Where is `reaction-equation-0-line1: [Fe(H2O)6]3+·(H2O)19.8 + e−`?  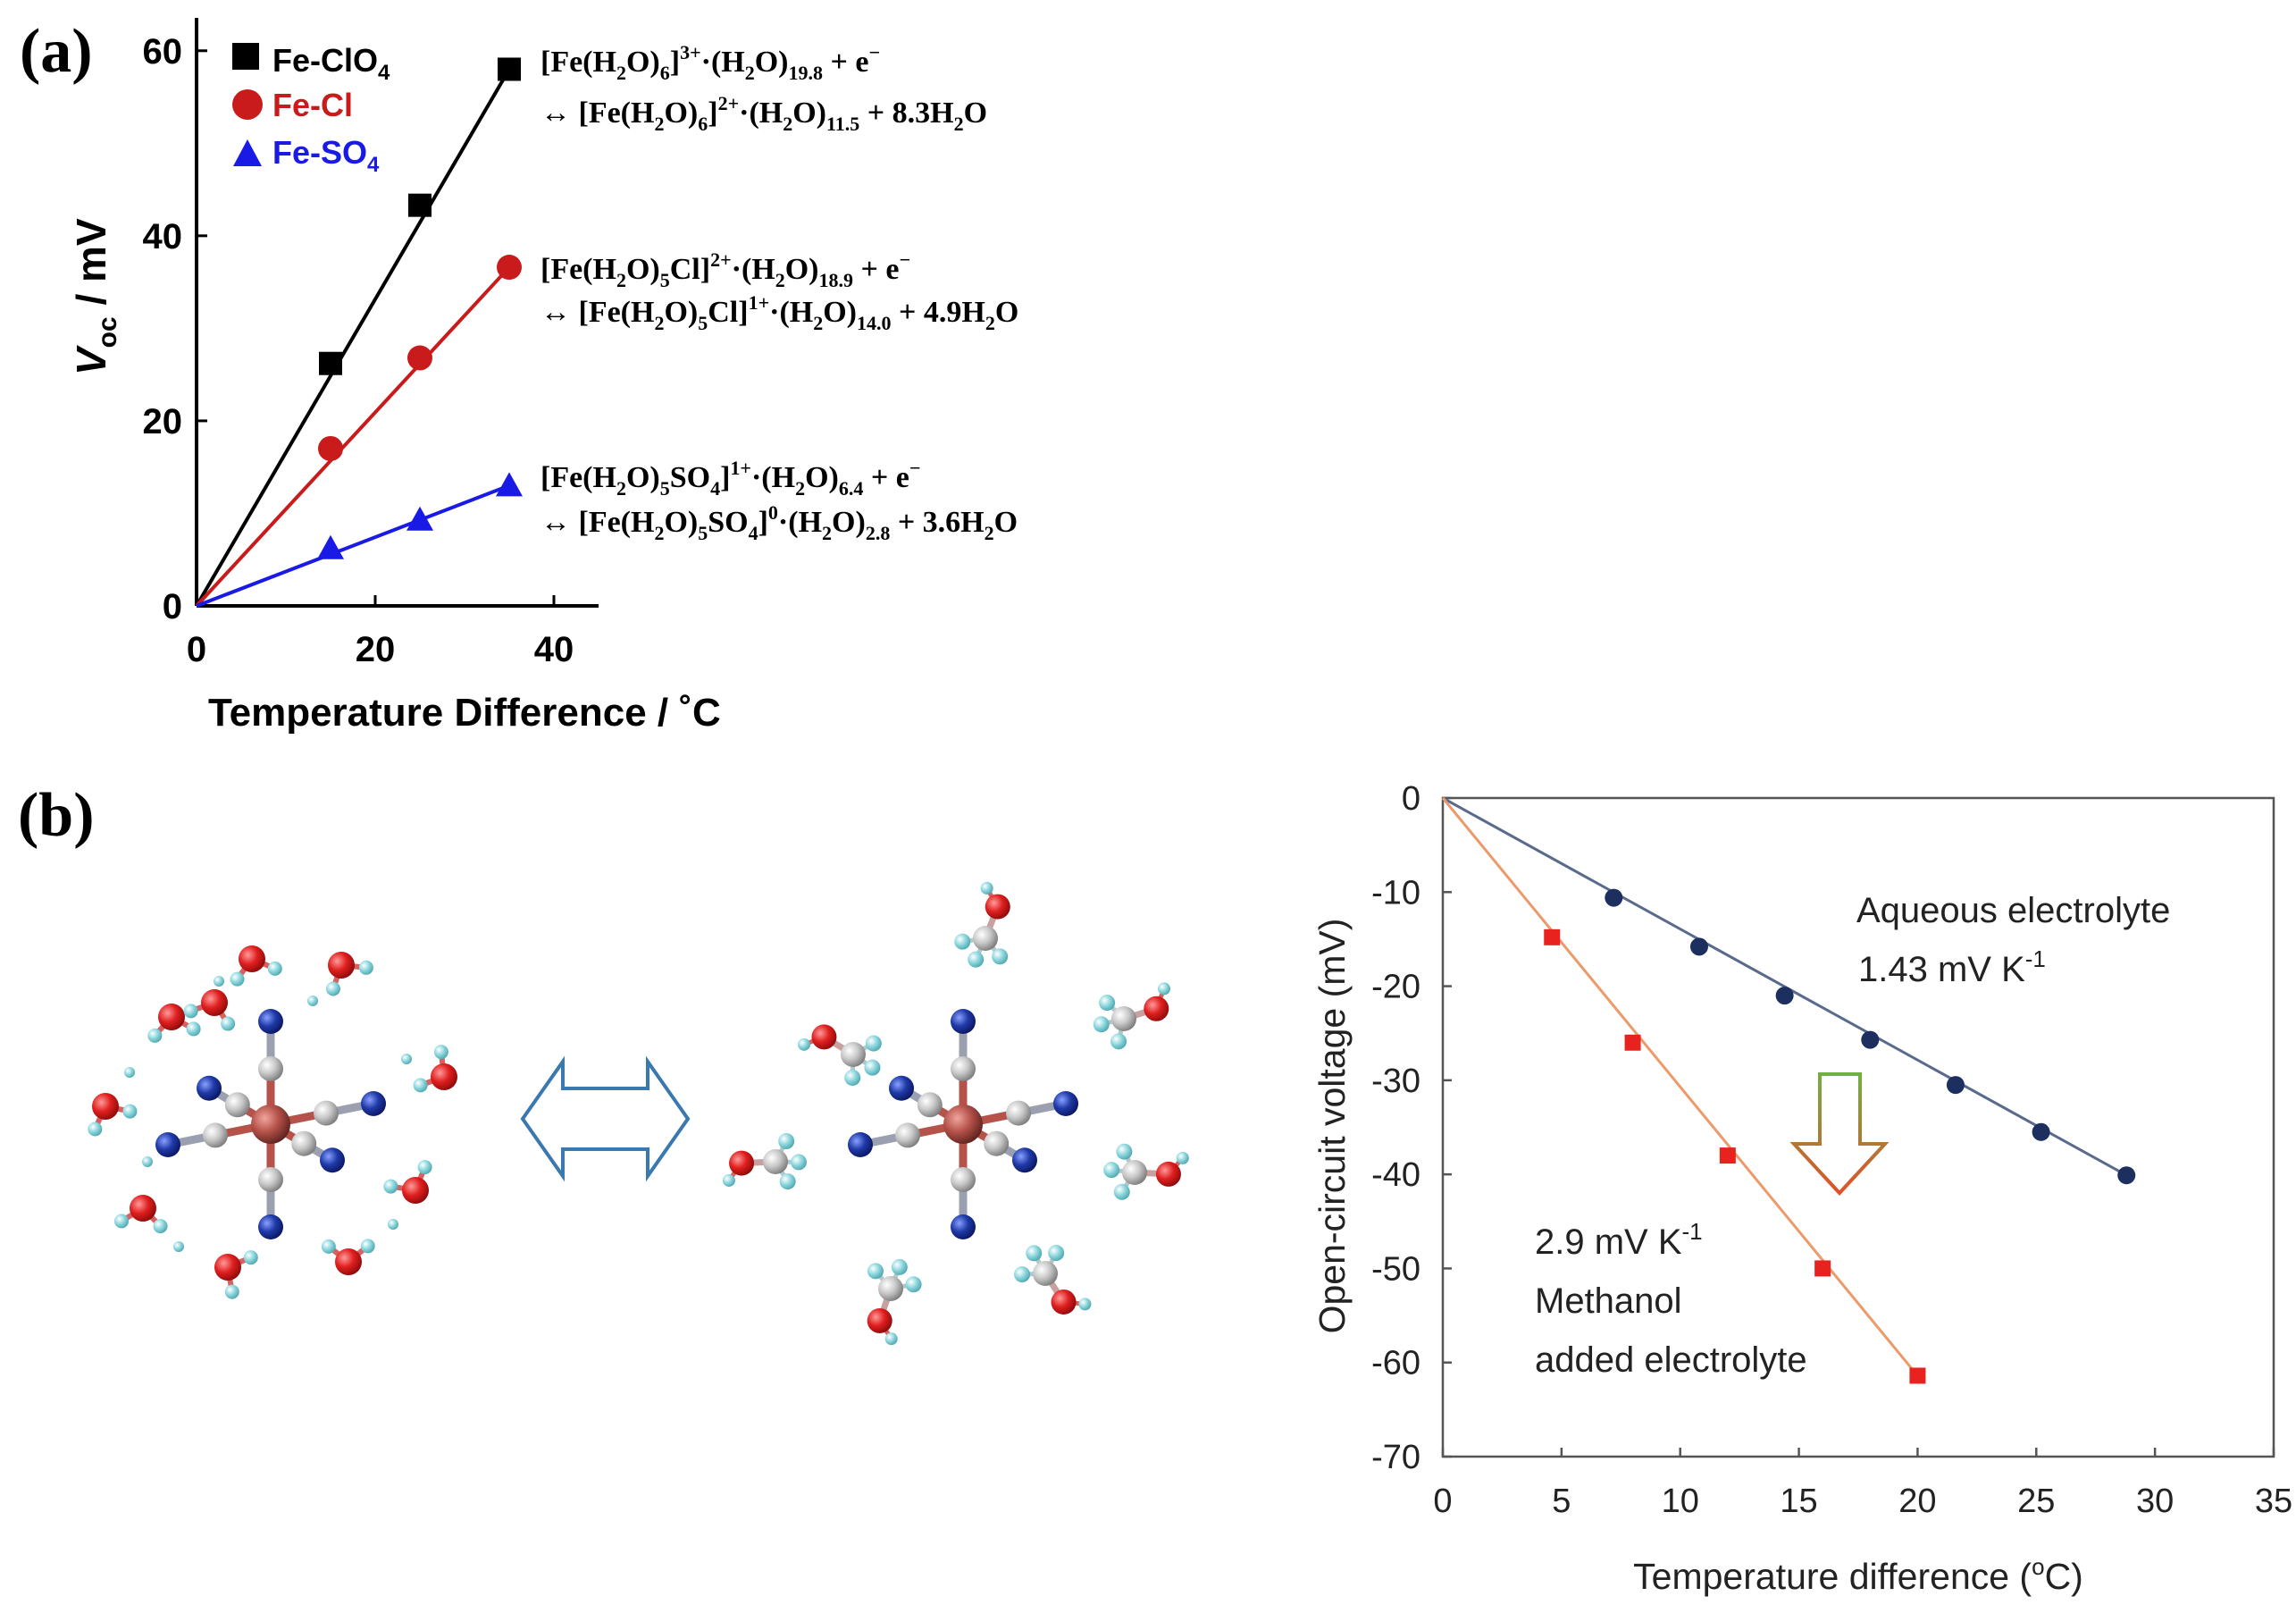 reaction-equation-0-line1: [Fe(H2O)6]3+·(H2O)19.8 + e− is located at coordinates (710, 62).